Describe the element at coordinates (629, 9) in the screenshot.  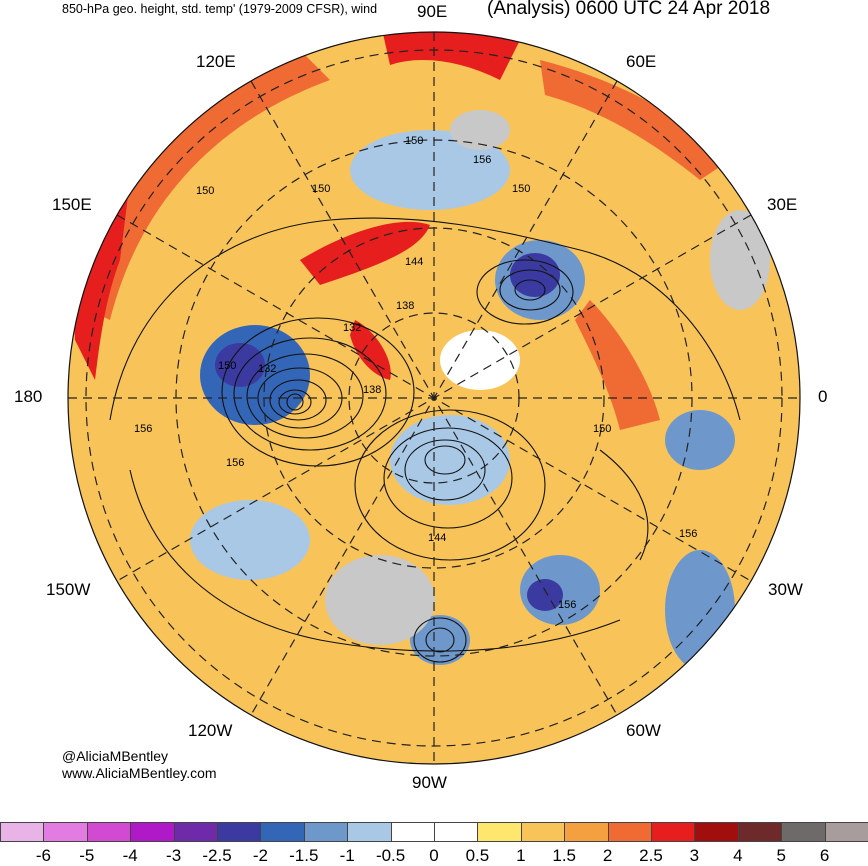
I see `valid-time-title: (Analysis) 0600 UTC 24 Apr 2018` at that location.